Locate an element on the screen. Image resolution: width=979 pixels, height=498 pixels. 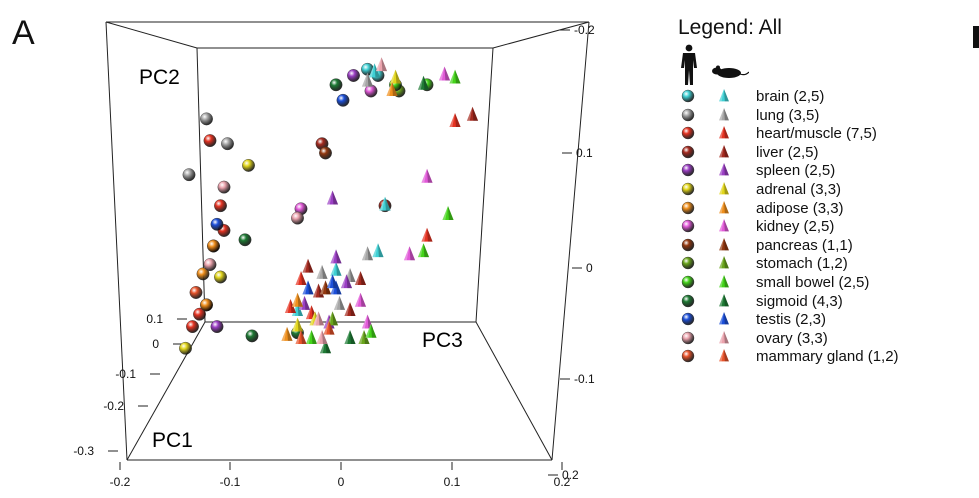
legend-entry-label: lung (3,5) is located at coordinates (788, 115).